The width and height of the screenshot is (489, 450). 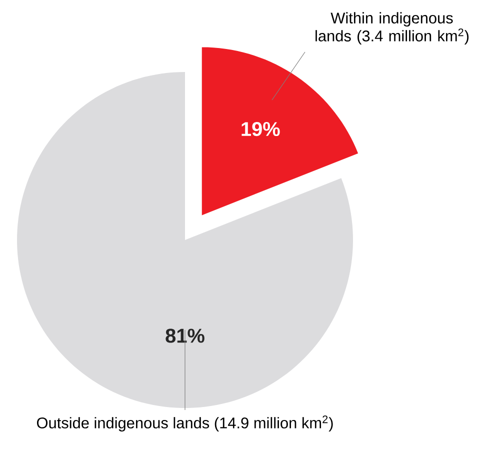 What do you see at coordinates (185, 335) in the screenshot?
I see `data-label: 81%` at bounding box center [185, 335].